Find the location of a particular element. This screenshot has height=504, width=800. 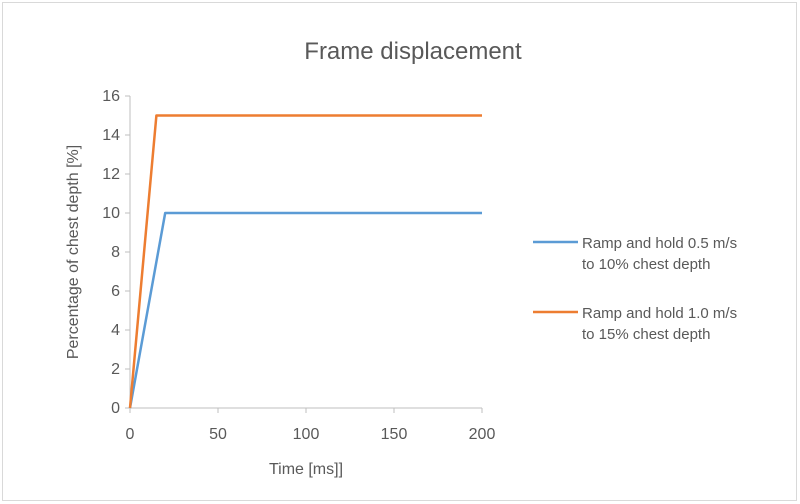

y-tick-label: 8 is located at coordinates (115, 252).